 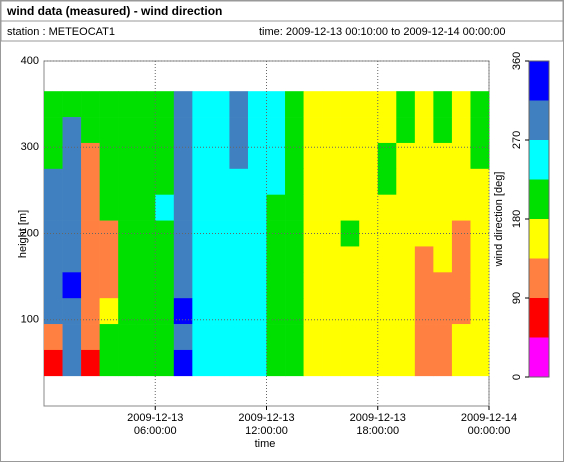 What do you see at coordinates (499, 220) in the screenshot?
I see `colorbar-label: wind direction [deg]` at bounding box center [499, 220].